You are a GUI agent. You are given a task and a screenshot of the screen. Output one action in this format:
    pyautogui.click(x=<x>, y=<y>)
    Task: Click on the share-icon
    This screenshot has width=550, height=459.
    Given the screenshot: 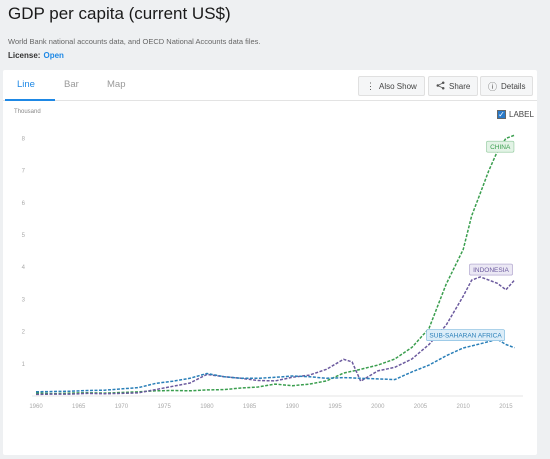 What is the action you would take?
    pyautogui.click(x=440, y=86)
    